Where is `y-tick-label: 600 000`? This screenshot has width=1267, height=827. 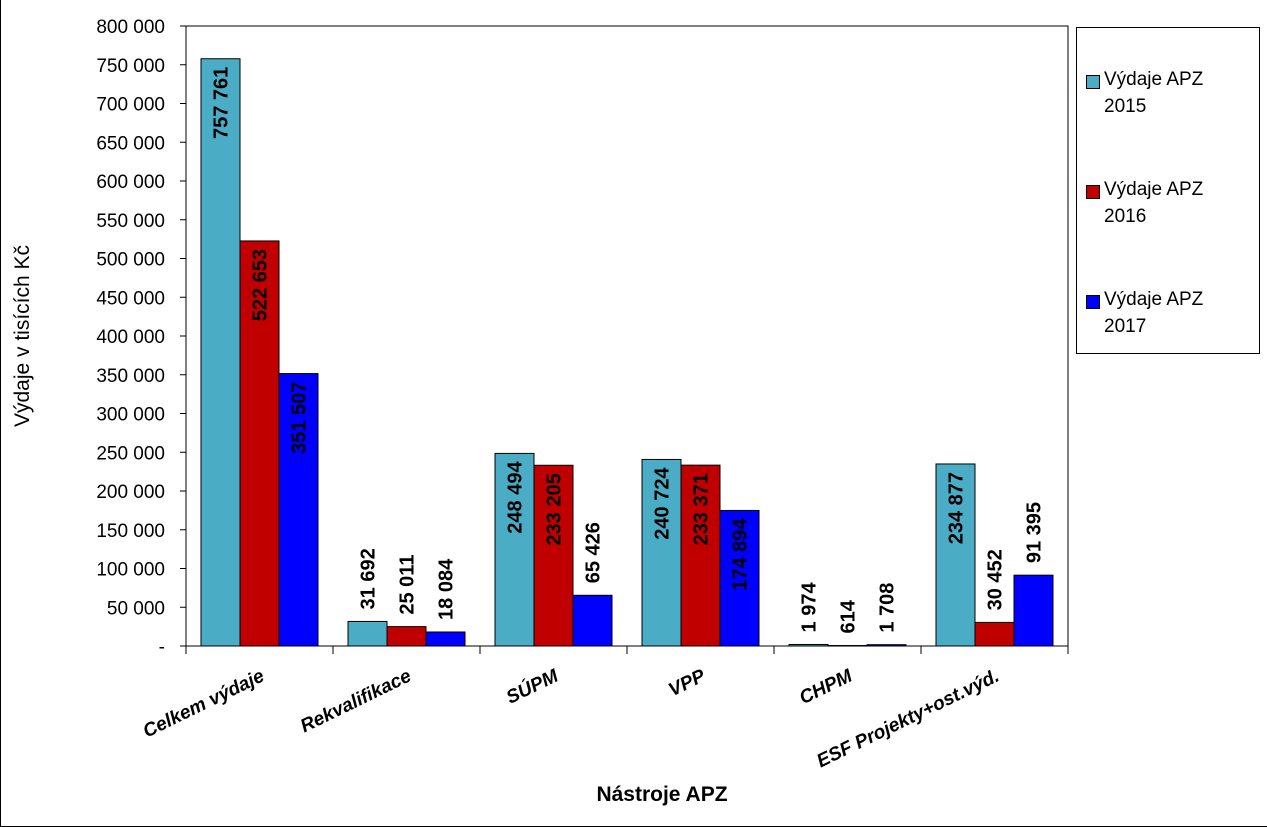
y-tick-label: 600 000 is located at coordinates (130, 182).